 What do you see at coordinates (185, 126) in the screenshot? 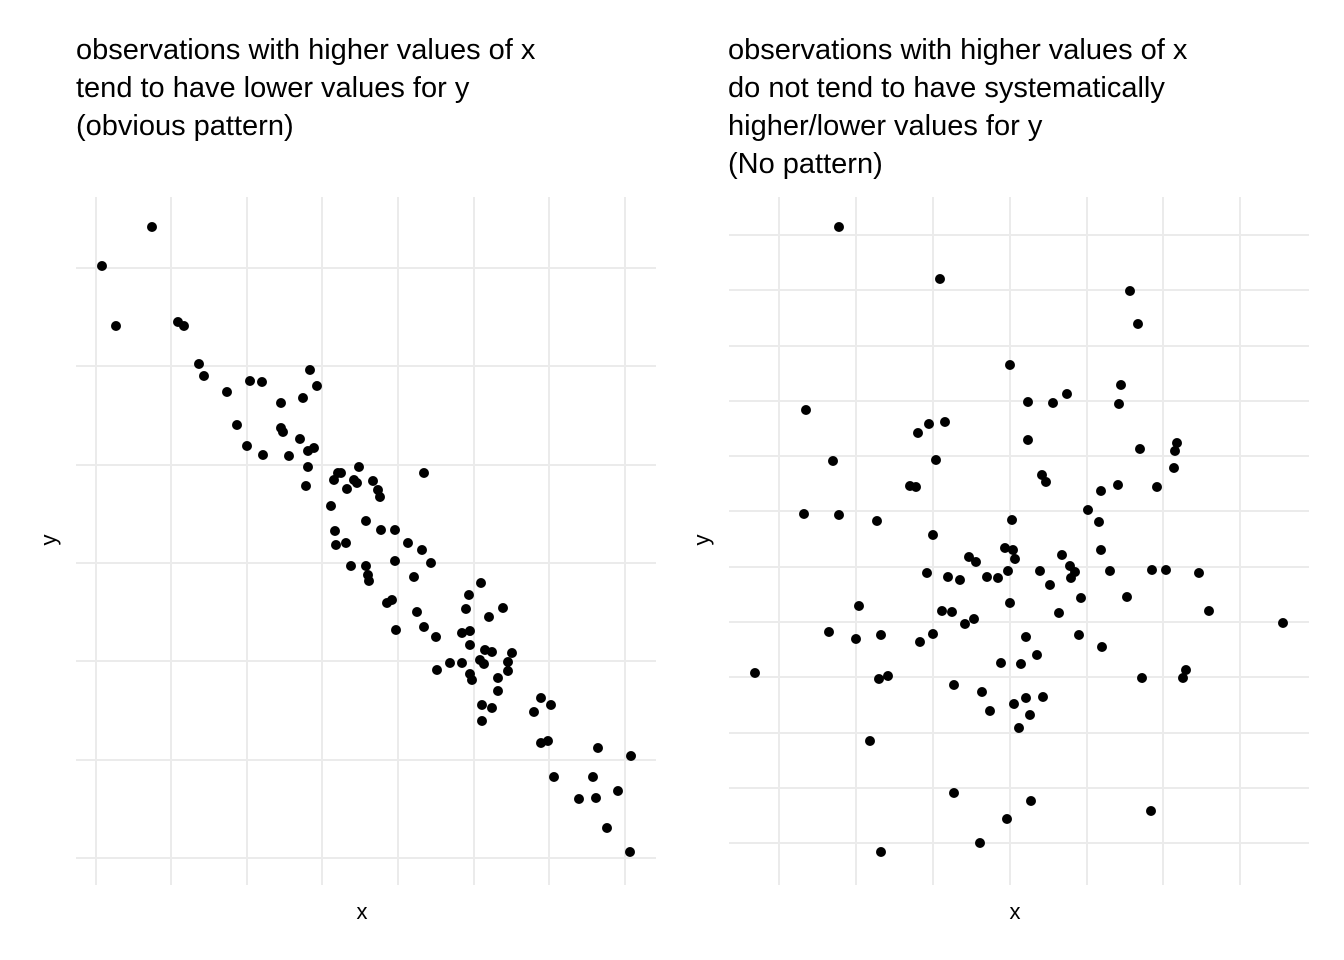
I see `chart-title: (obvious pattern)` at bounding box center [185, 126].